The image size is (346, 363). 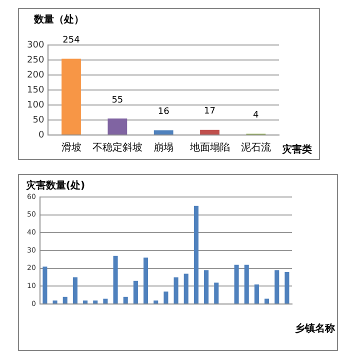 I want to click on y-tick-label: 300, so click(x=35, y=45).